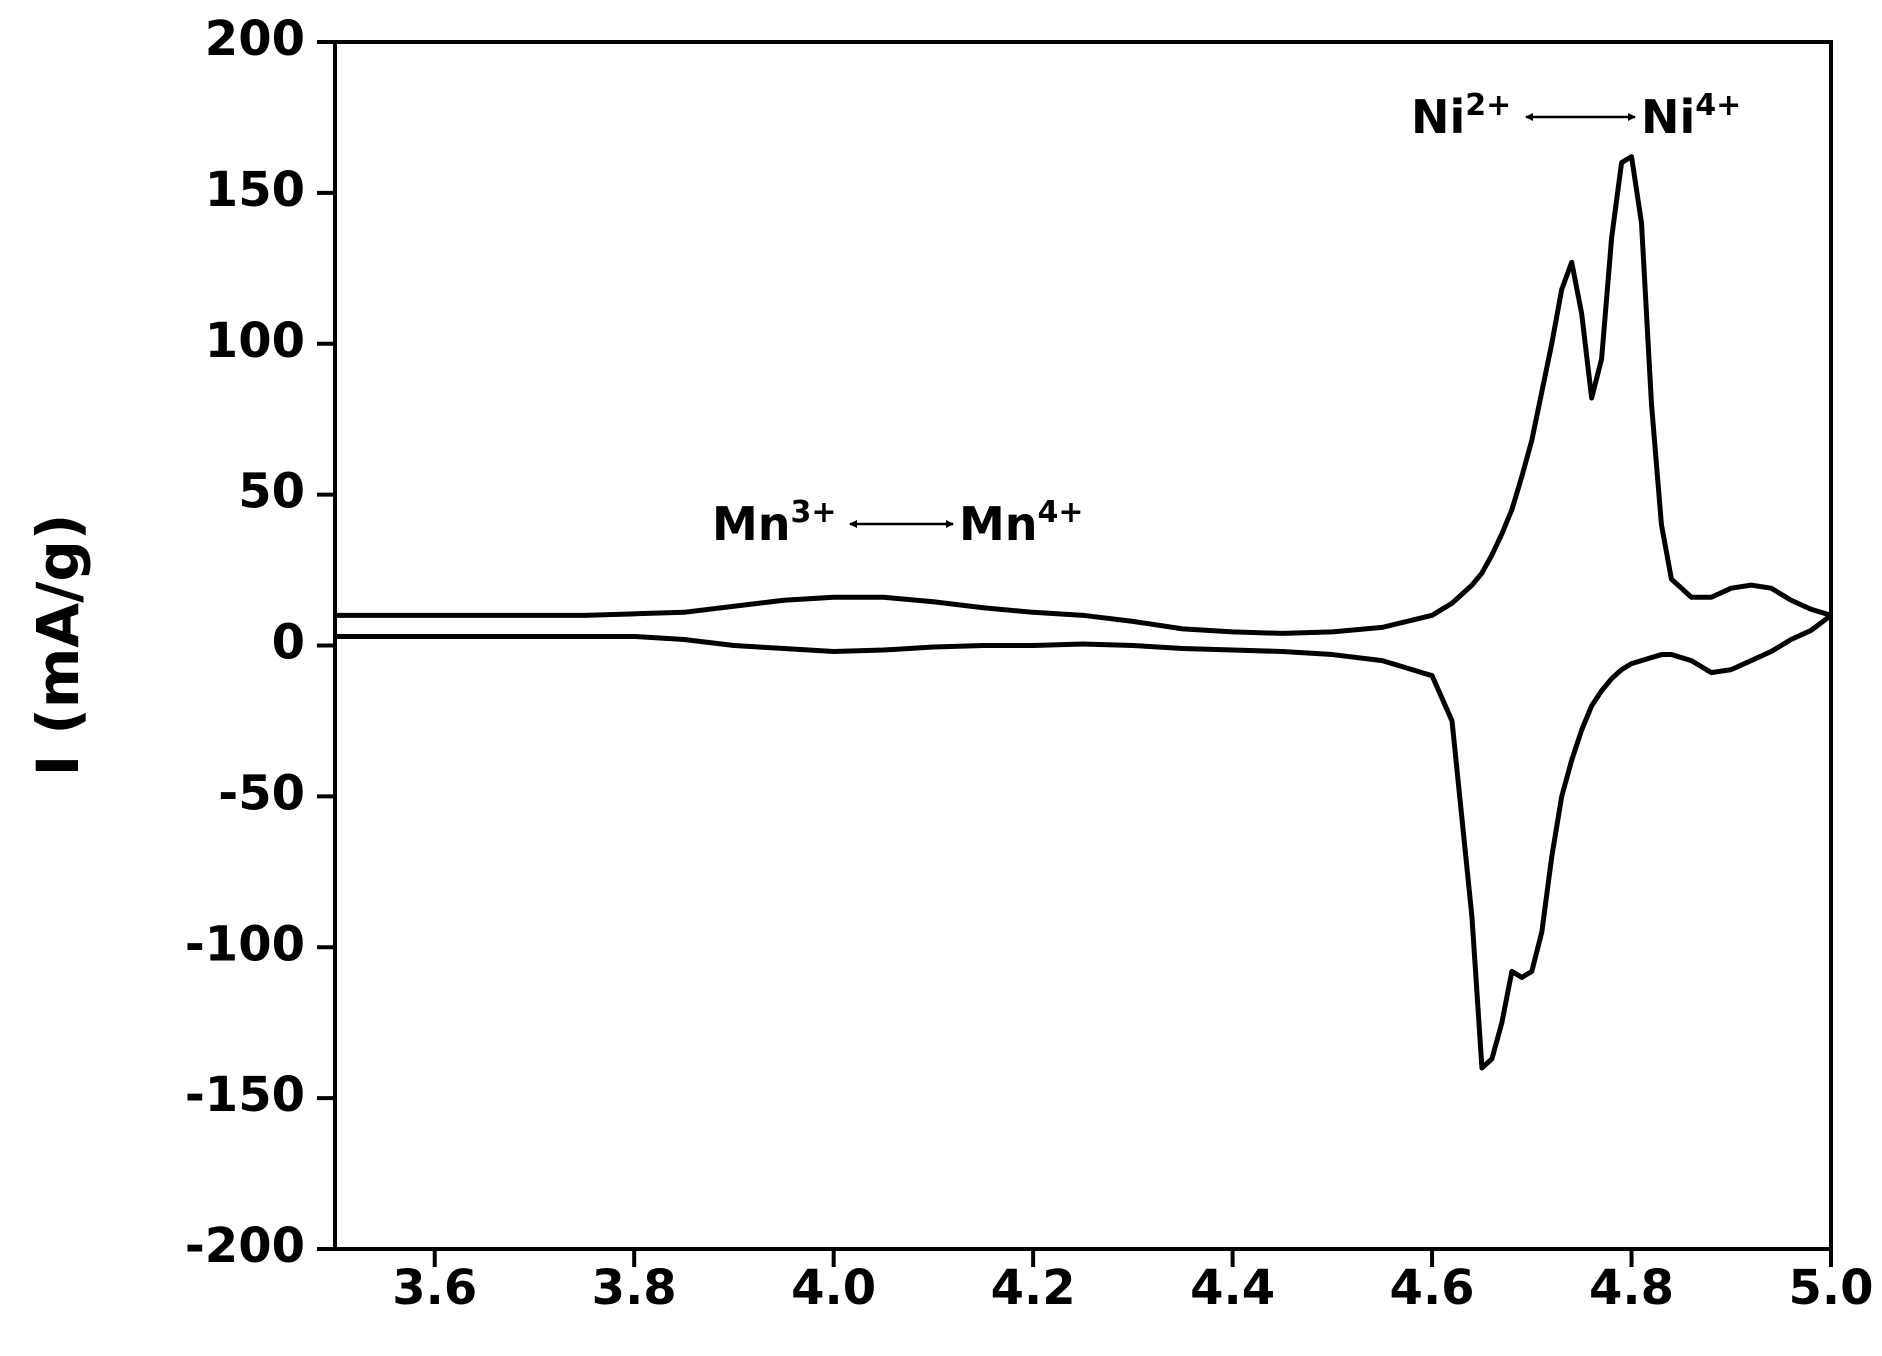  I want to click on y-tick-label: 50, so click(271, 492).